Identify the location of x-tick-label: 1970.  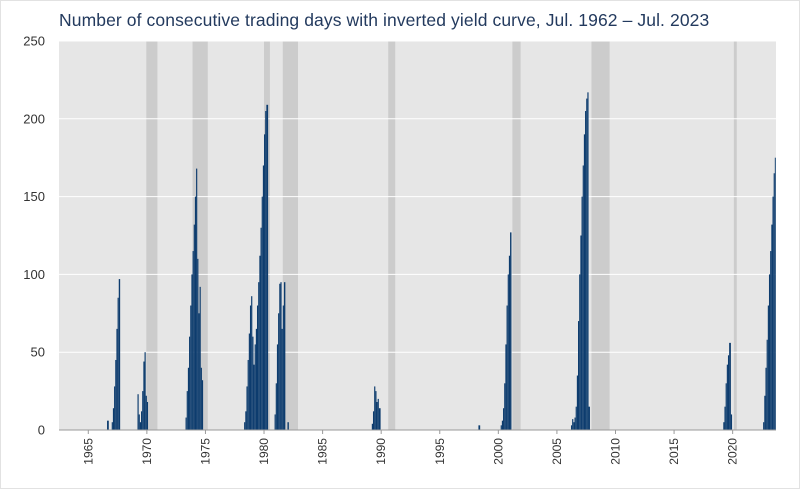
(147, 451).